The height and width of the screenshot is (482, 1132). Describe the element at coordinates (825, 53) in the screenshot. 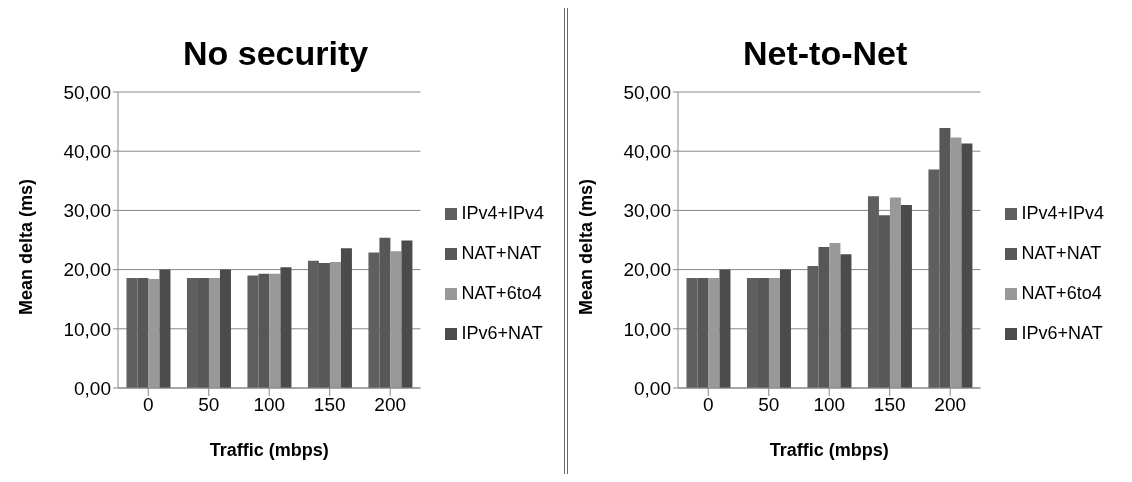

I see `chart-title: Net-to-Net` at that location.